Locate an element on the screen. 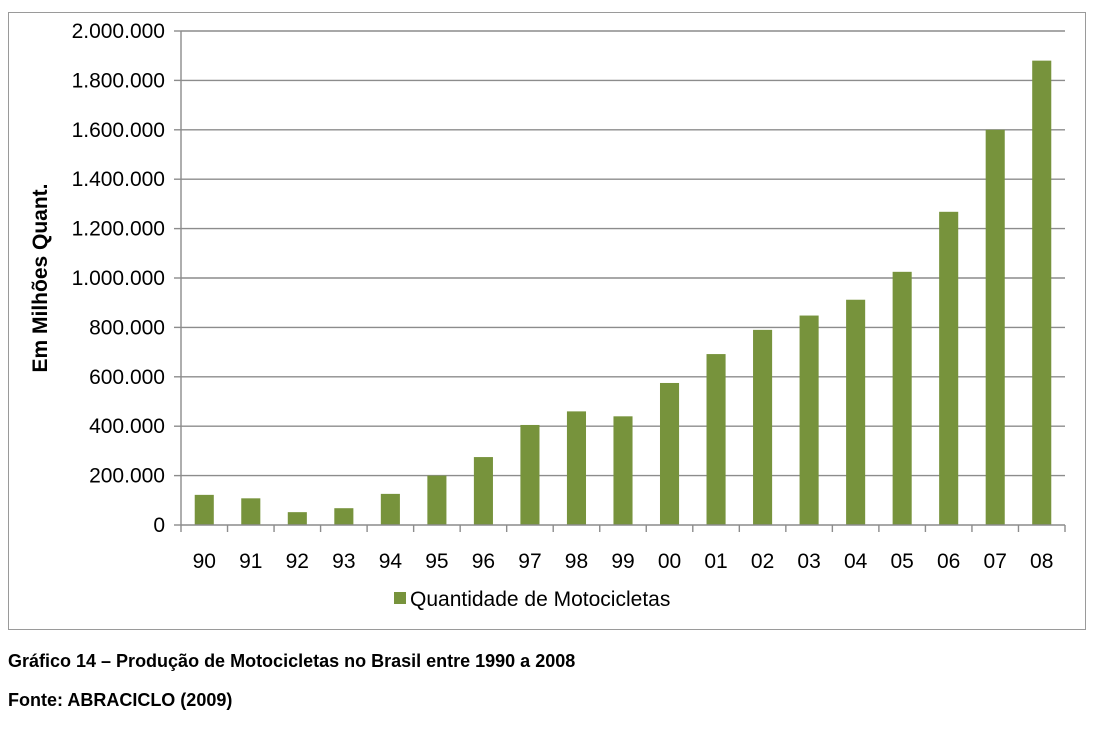  y-tick-label: 400.000 is located at coordinates (127, 426).